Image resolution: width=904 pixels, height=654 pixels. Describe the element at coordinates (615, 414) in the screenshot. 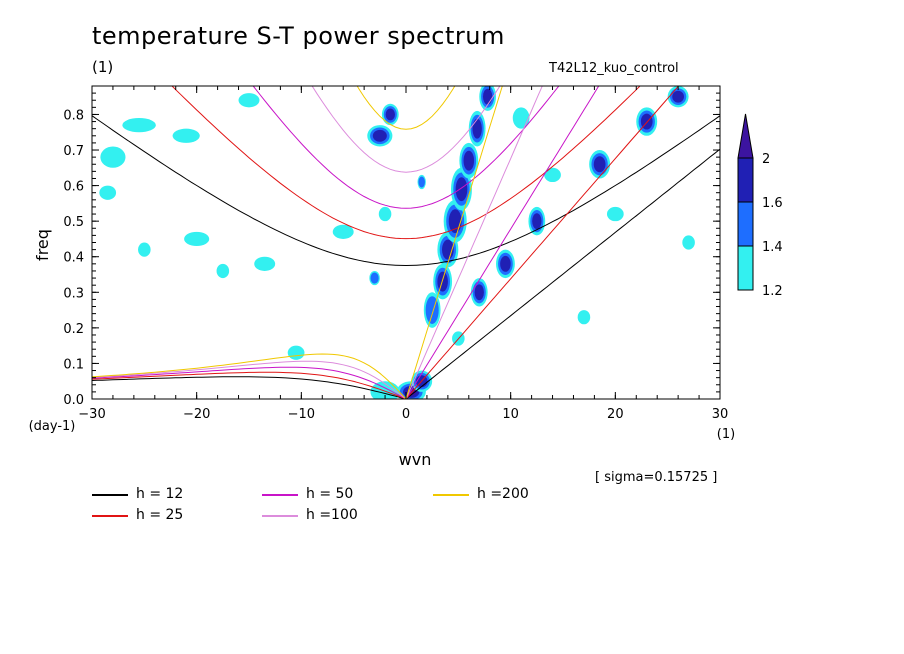

I see `x-tick-label: 20` at that location.